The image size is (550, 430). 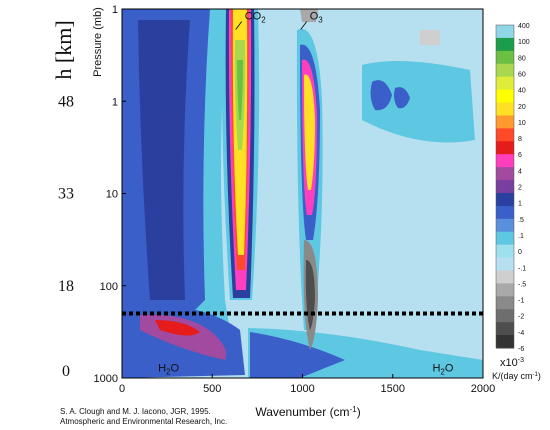 I want to click on colorbar-label: 60, so click(x=522, y=74).